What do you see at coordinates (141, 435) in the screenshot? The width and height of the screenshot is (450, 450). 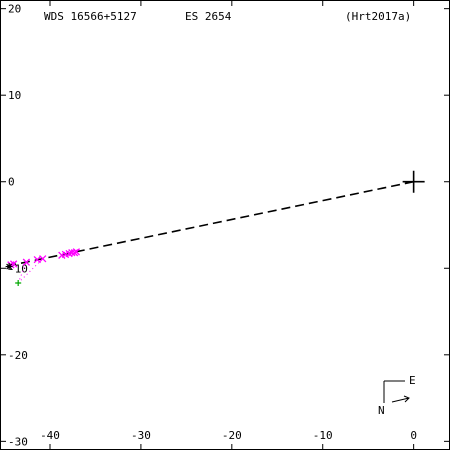 I see `x-tick-label: -30` at bounding box center [141, 435].